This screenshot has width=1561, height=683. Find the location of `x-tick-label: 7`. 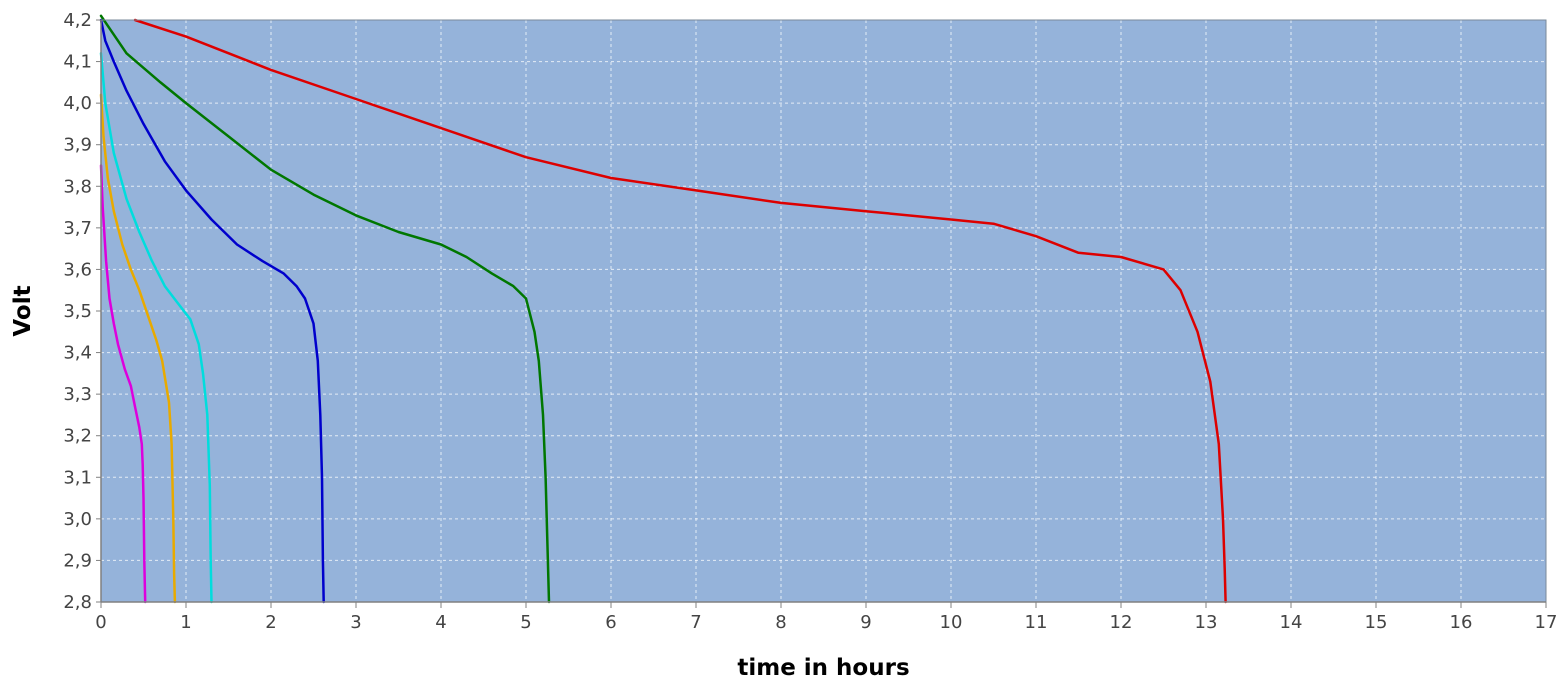

x-tick-label: 7 is located at coordinates (695, 622).